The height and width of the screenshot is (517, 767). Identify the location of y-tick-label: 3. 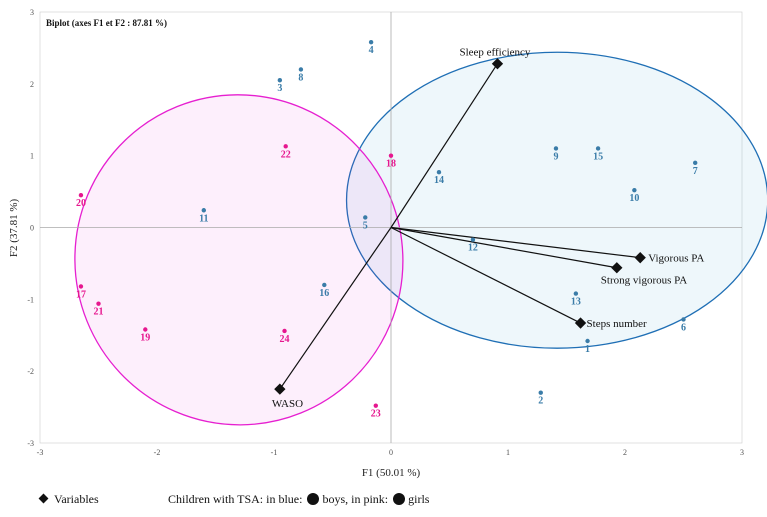
(32, 12).